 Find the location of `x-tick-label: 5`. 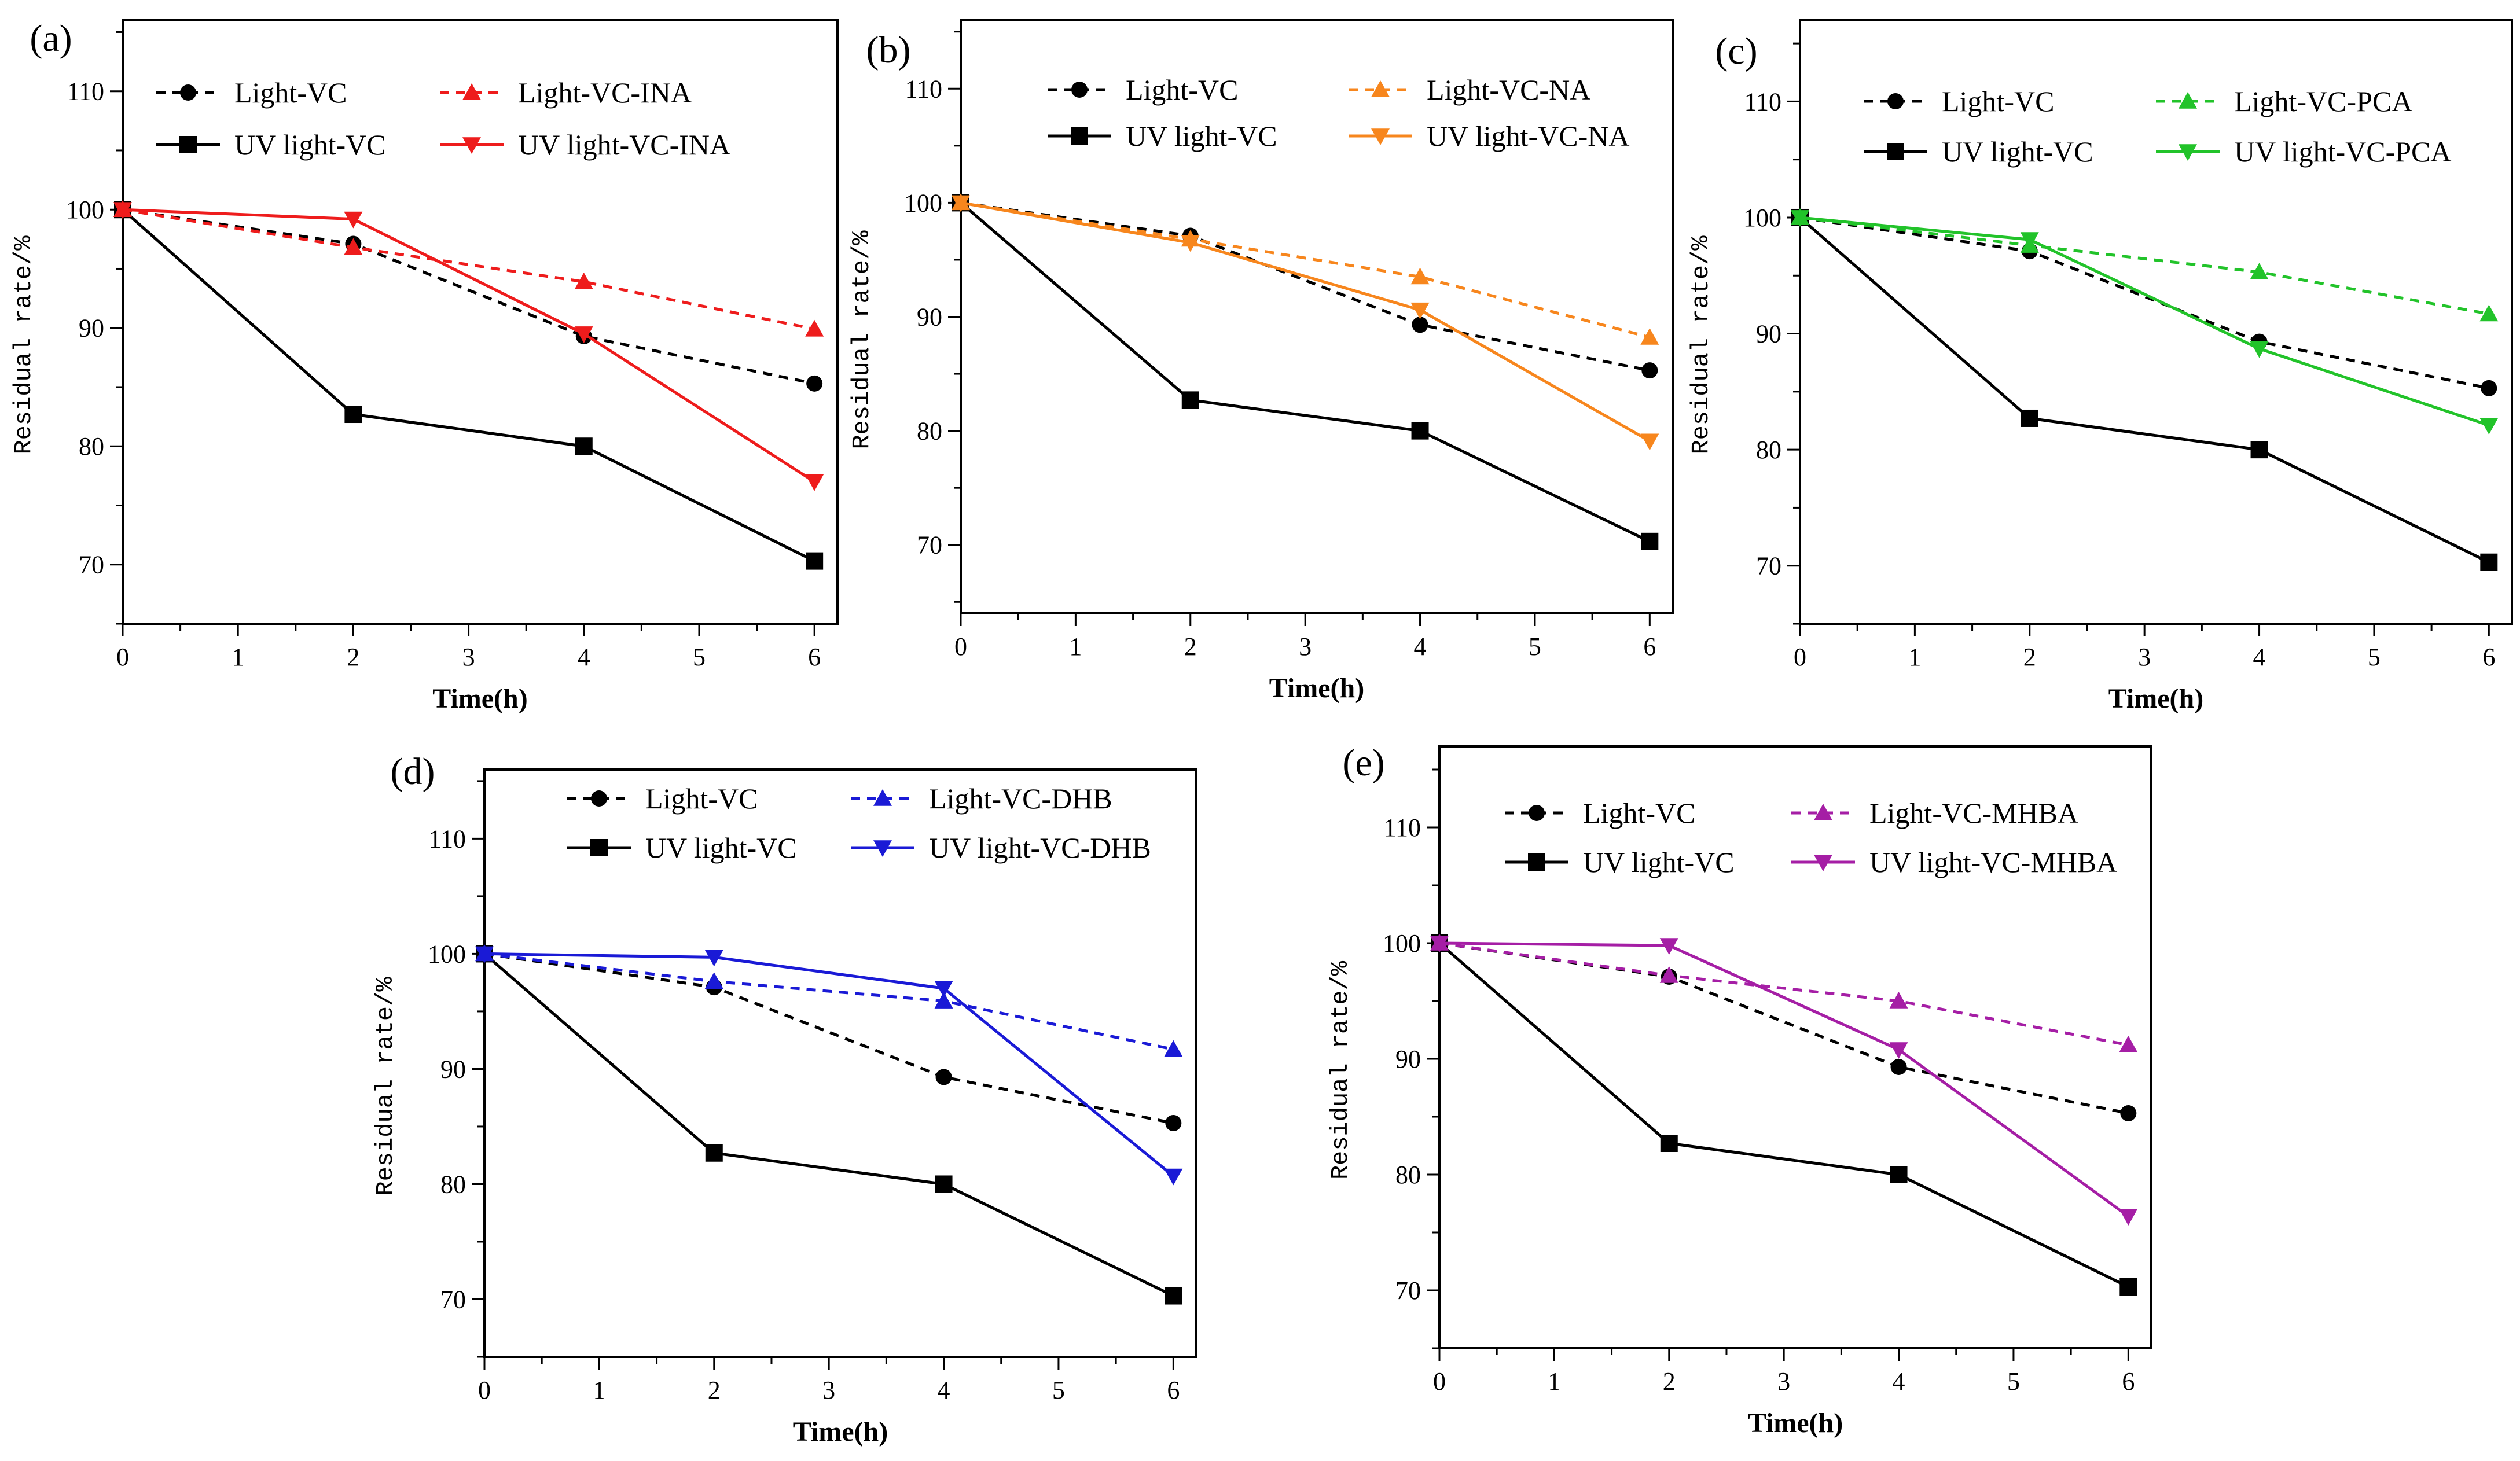

x-tick-label: 5 is located at coordinates (699, 657).